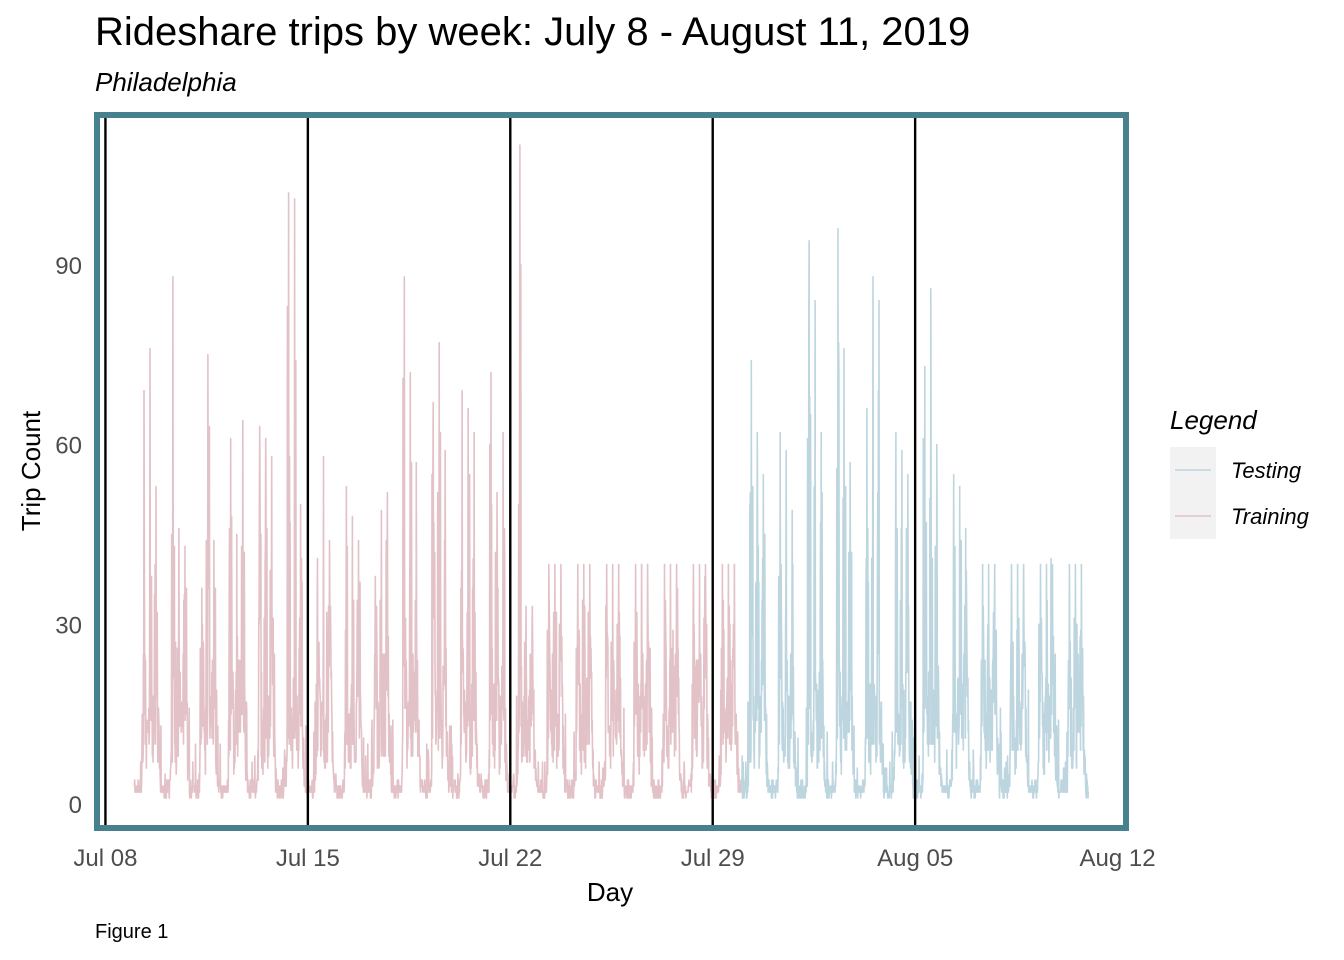 This screenshot has width=1344, height=960. I want to click on x-tick-label: Jul 15, so click(308, 858).